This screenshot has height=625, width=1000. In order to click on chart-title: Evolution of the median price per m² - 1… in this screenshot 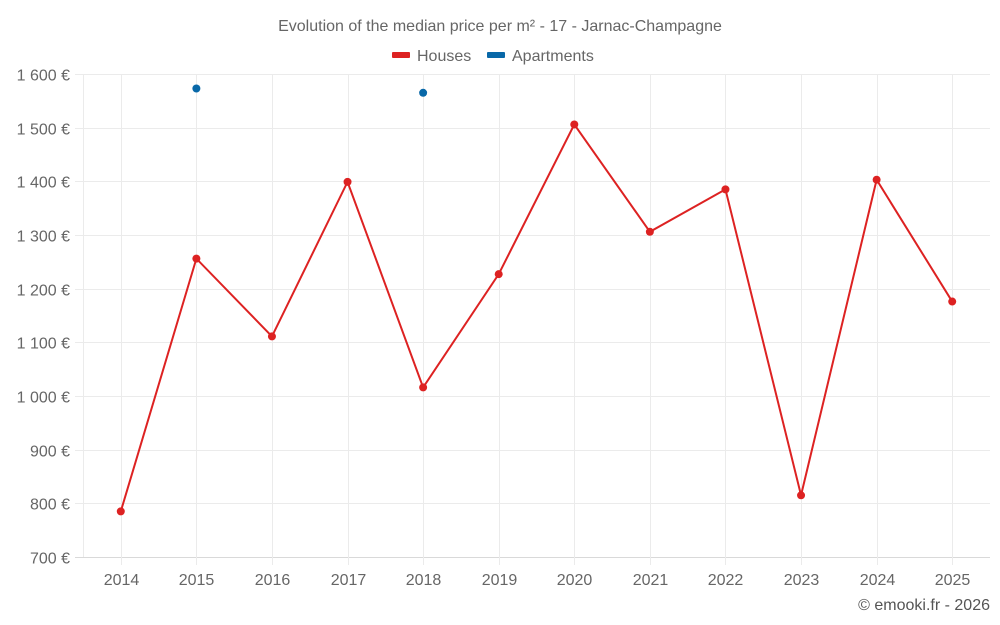, I will do `click(500, 26)`.